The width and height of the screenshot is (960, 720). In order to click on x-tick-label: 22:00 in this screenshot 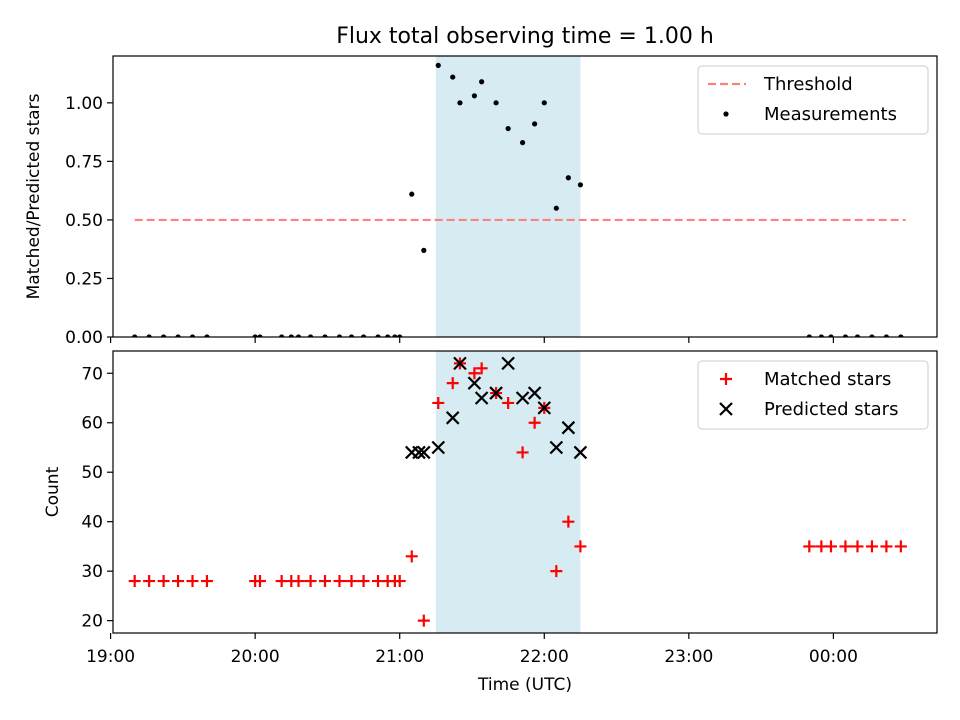, I will do `click(544, 657)`.